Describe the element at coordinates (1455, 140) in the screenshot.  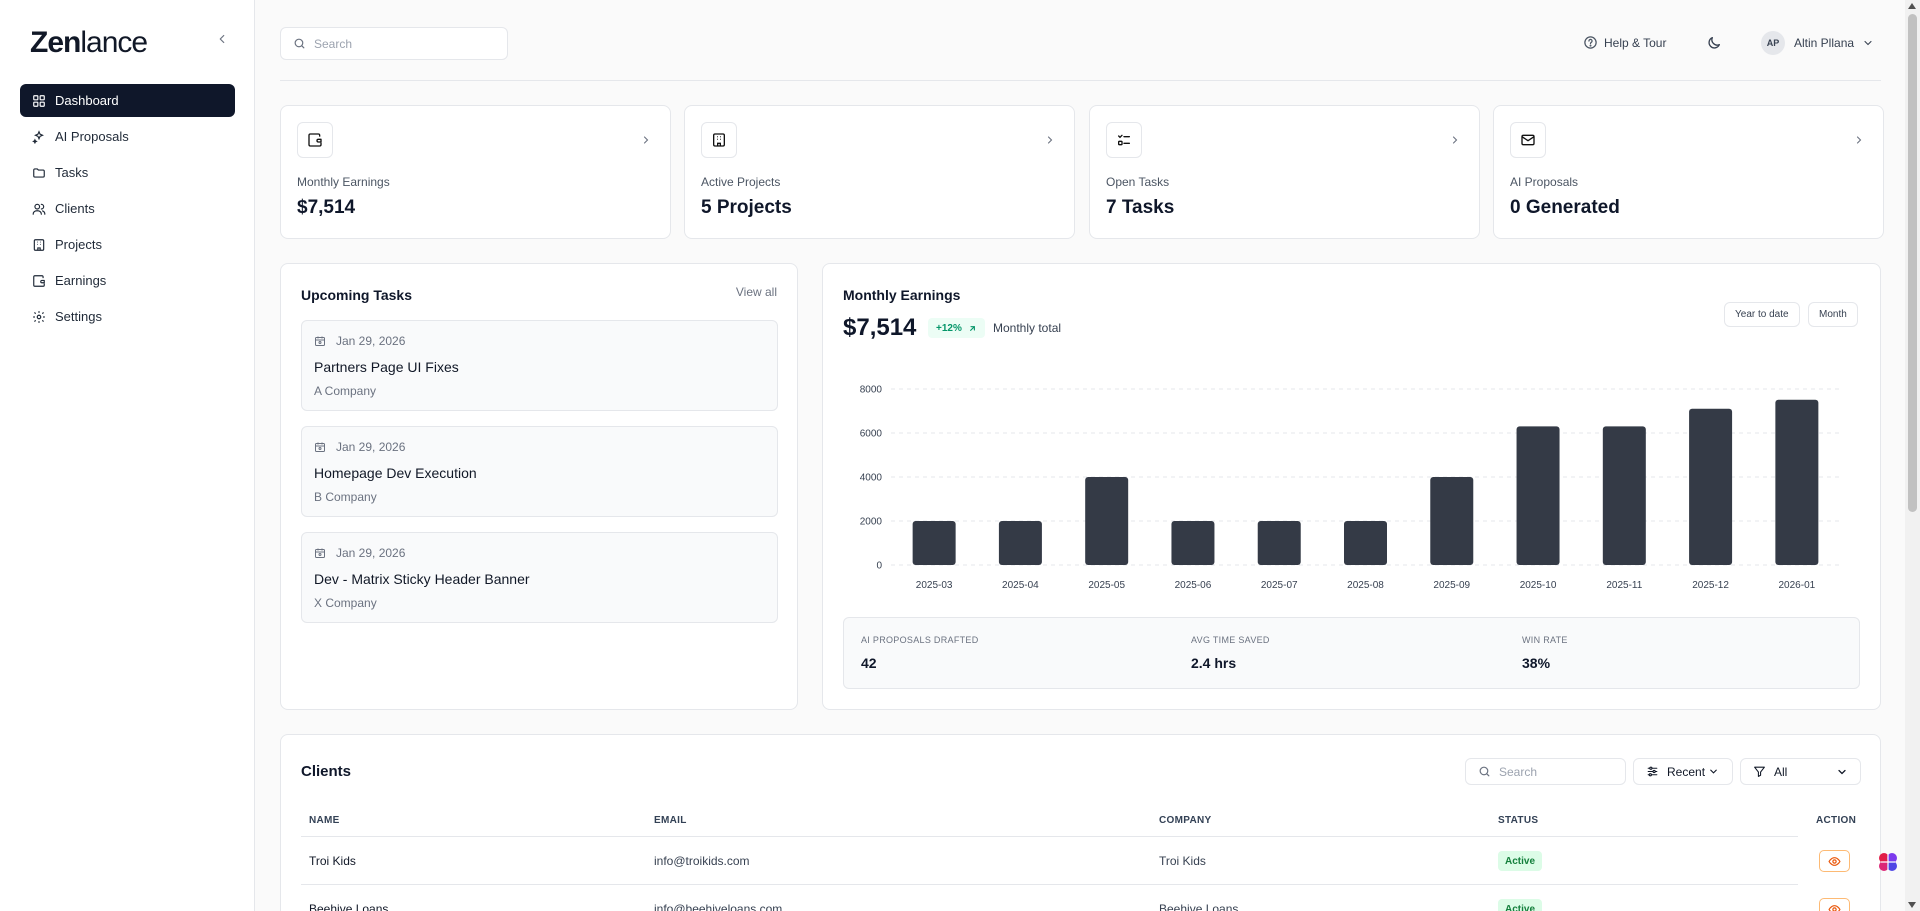
I see `chevron-right-icon` at that location.